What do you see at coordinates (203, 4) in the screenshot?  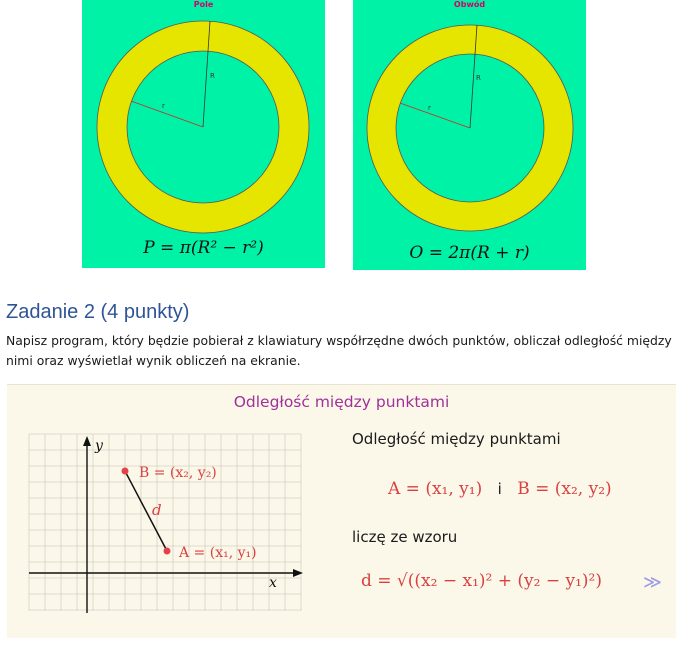 I see `area-figure-title: Pole` at bounding box center [203, 4].